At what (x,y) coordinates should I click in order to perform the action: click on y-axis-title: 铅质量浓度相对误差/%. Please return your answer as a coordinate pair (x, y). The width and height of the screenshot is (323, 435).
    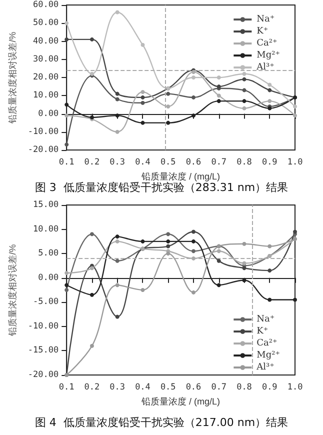
    Looking at the image, I should click on (13, 290).